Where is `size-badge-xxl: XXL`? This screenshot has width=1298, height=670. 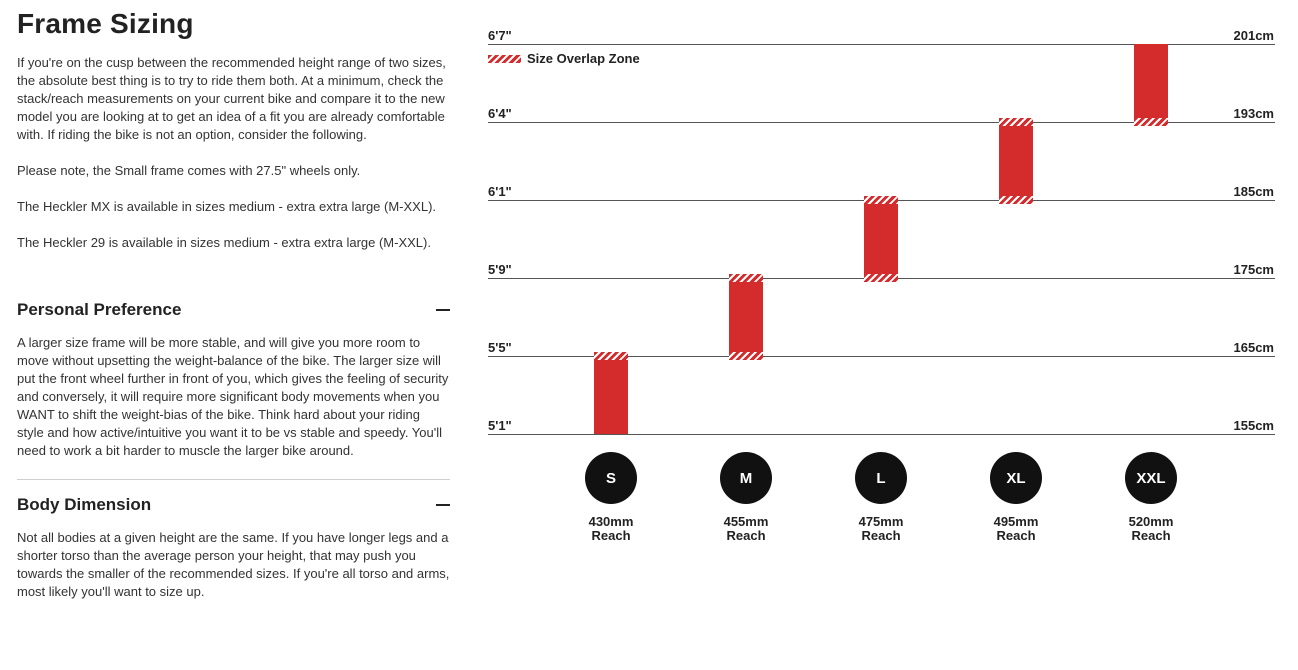
size-badge-xxl: XXL is located at coordinates (1151, 478).